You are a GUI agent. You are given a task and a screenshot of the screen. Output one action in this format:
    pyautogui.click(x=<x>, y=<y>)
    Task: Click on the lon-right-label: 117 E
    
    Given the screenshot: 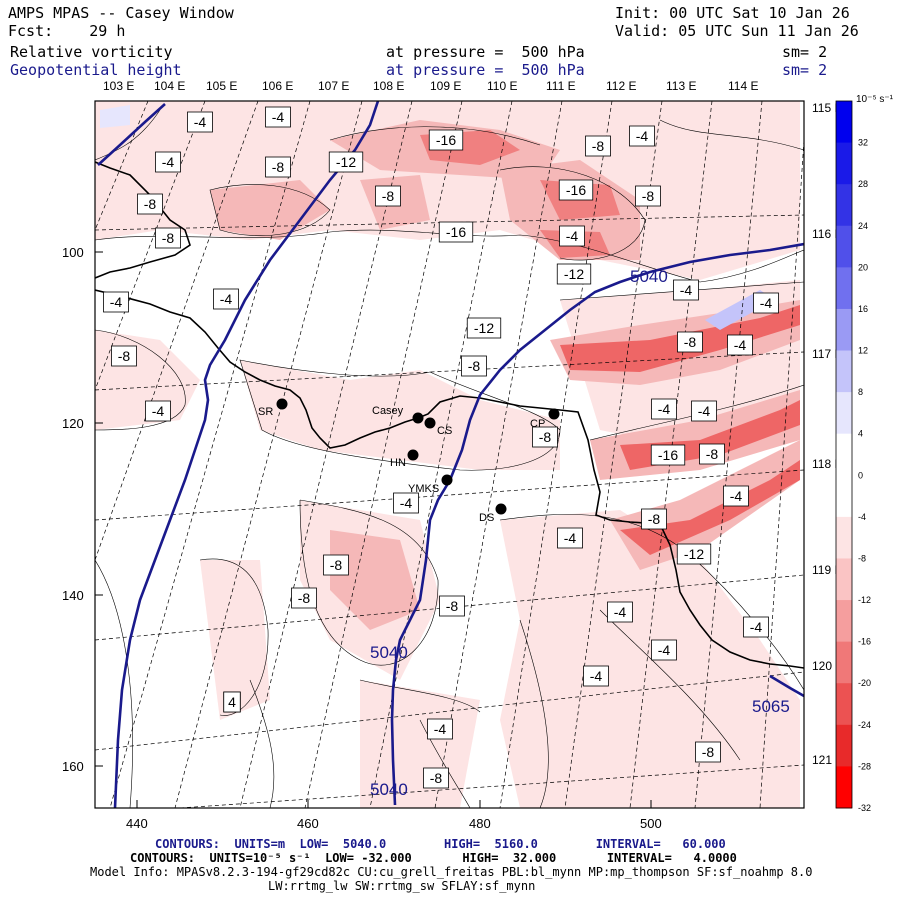 What is the action you would take?
    pyautogui.click(x=827, y=354)
    